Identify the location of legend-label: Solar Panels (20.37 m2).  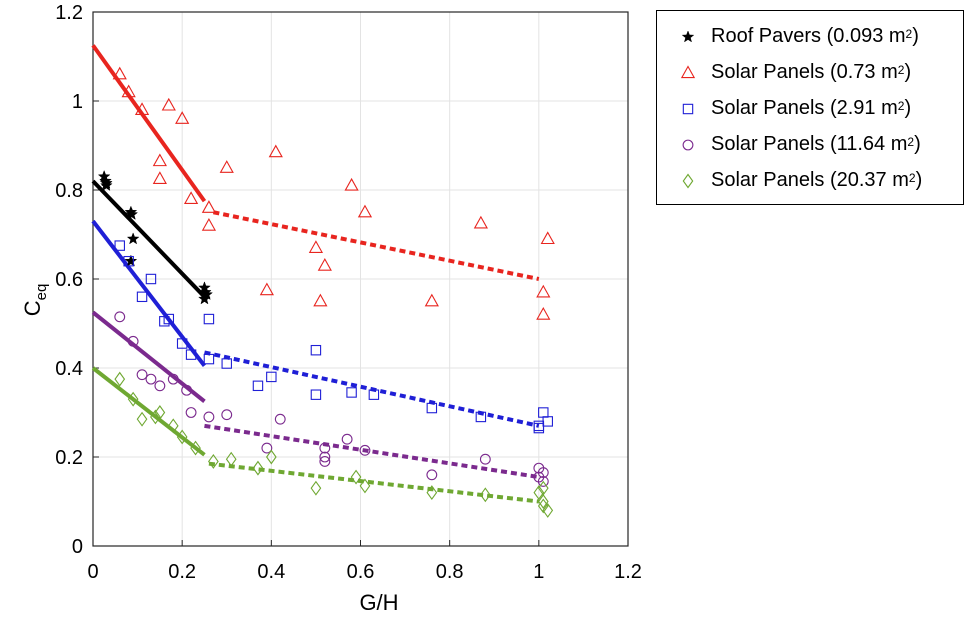
(816, 180).